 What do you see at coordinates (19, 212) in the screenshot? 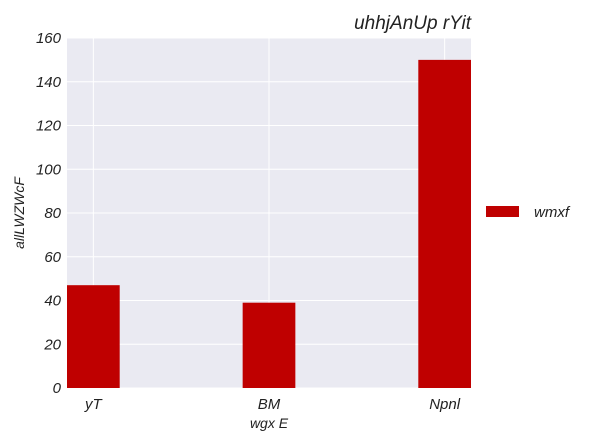
I see `y-axis-label: allLWZWcF` at bounding box center [19, 212].